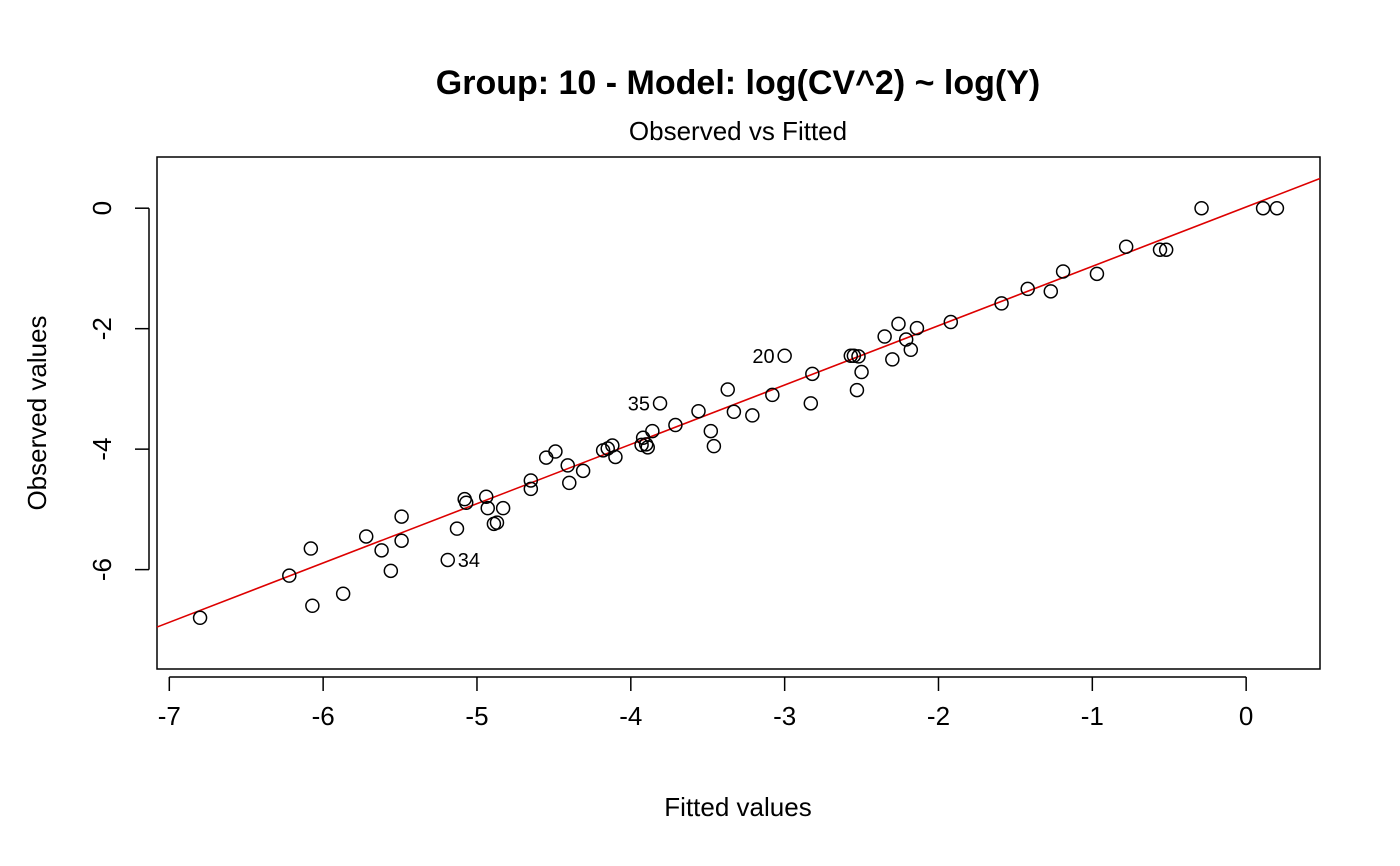 Image resolution: width=1400 pixels, height=866 pixels. Describe the element at coordinates (784, 716) in the screenshot. I see `x-tick-label: -3` at that location.